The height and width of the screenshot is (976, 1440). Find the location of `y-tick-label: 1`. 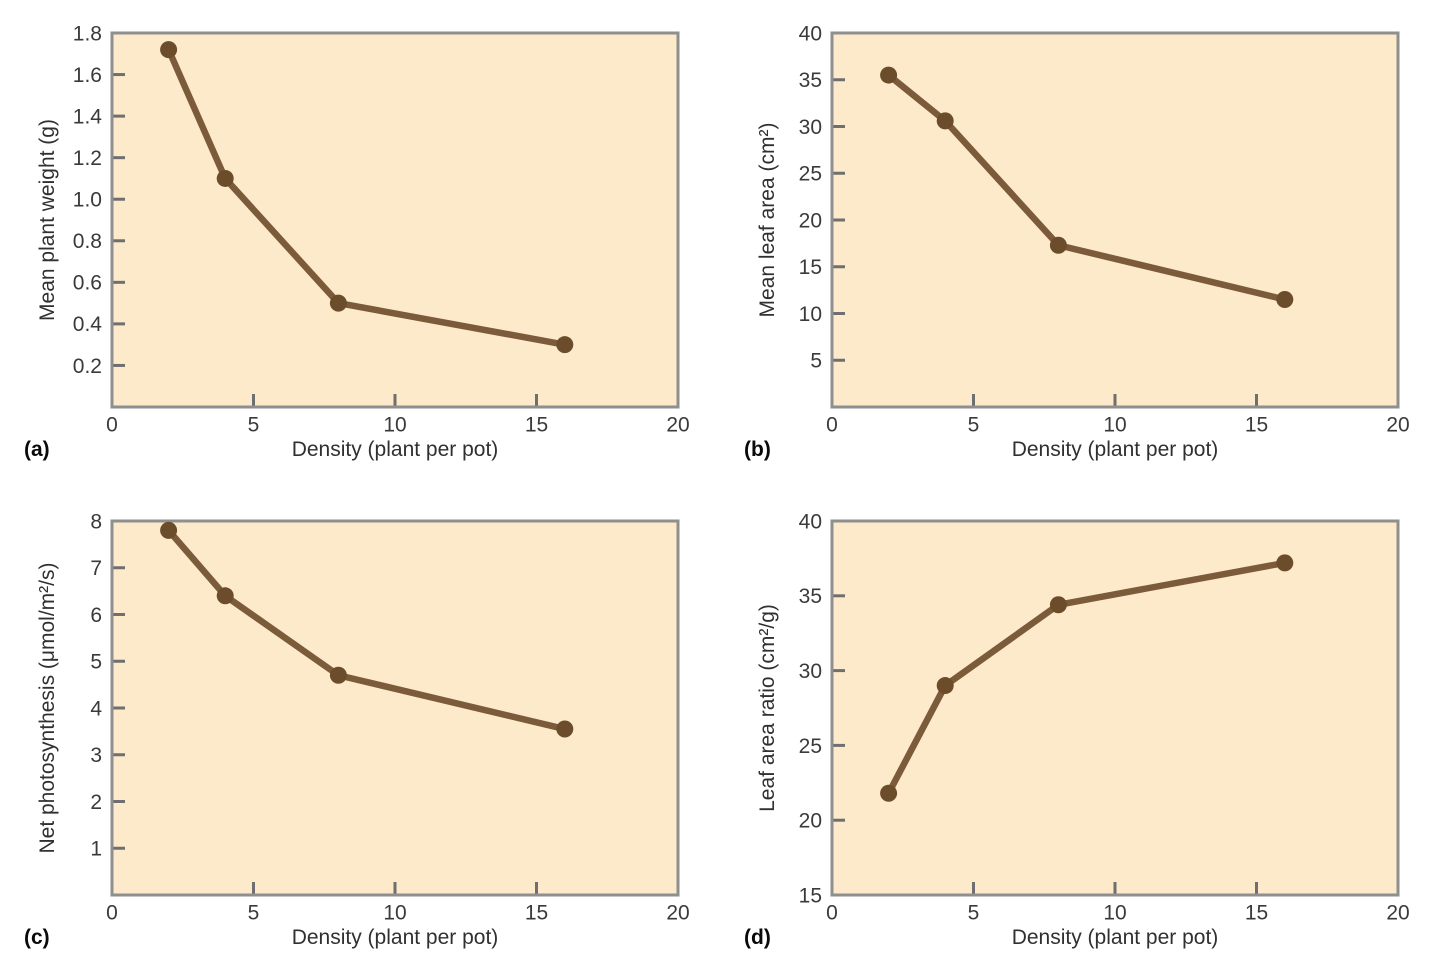

y-tick-label: 1 is located at coordinates (96, 849).